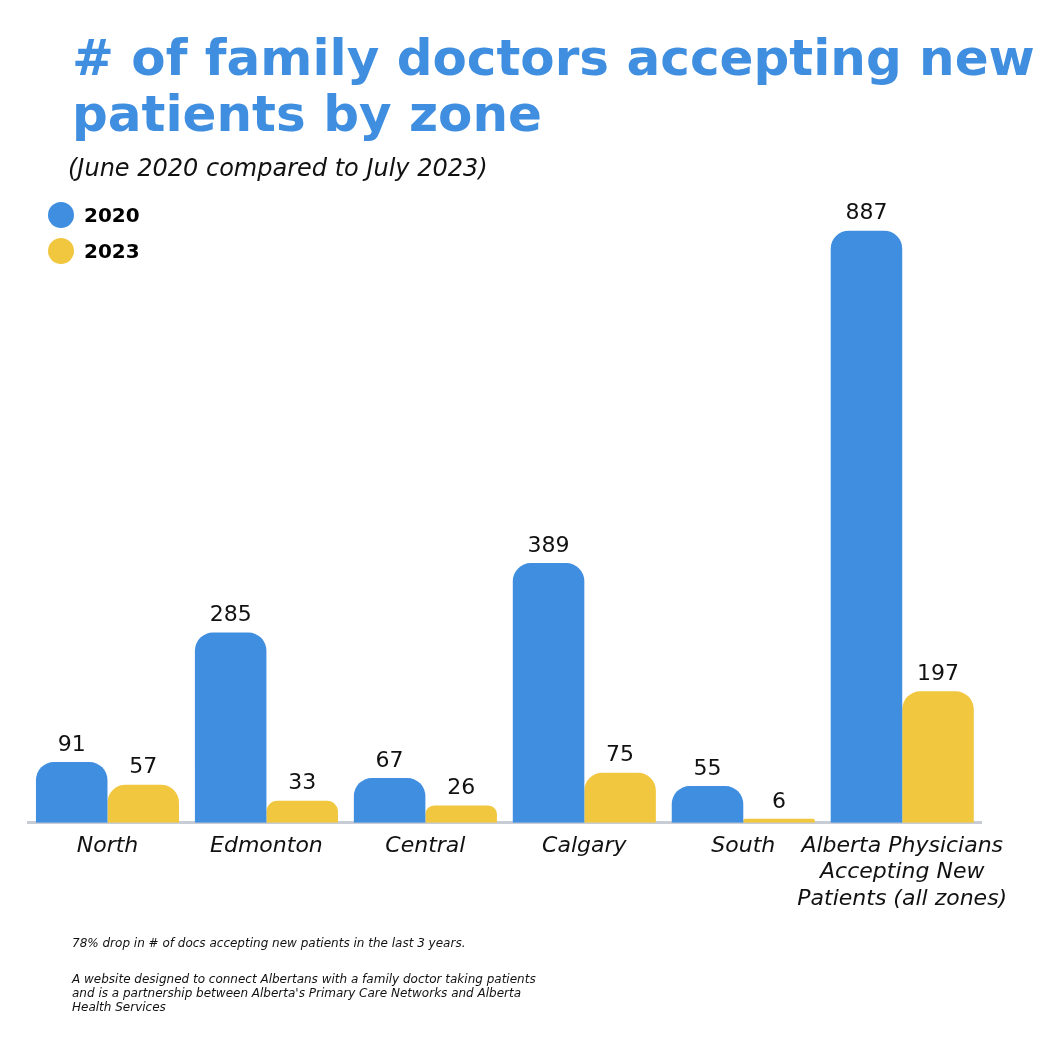 Image resolution: width=1056 pixels, height=1061 pixels. I want to click on data-label: 389, so click(548, 544).